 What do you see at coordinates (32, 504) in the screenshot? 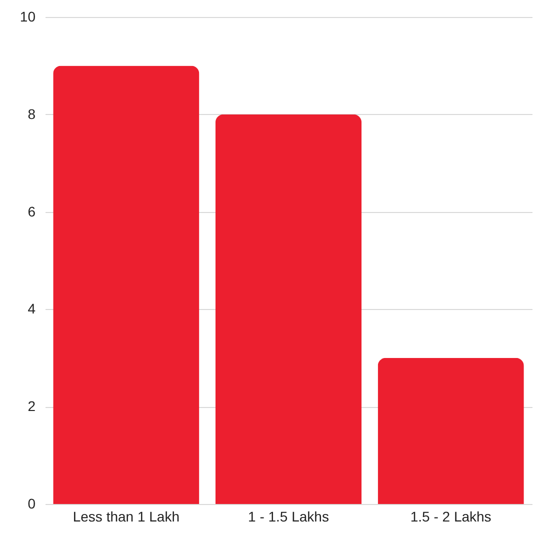
I see `y-tick-label: 0` at bounding box center [32, 504].